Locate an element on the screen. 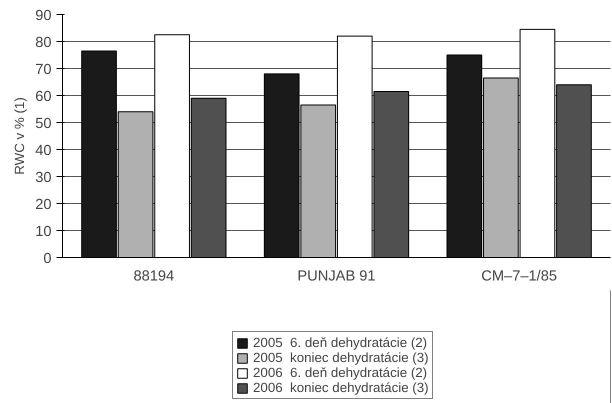  y-tick-label: 90 is located at coordinates (43, 16).